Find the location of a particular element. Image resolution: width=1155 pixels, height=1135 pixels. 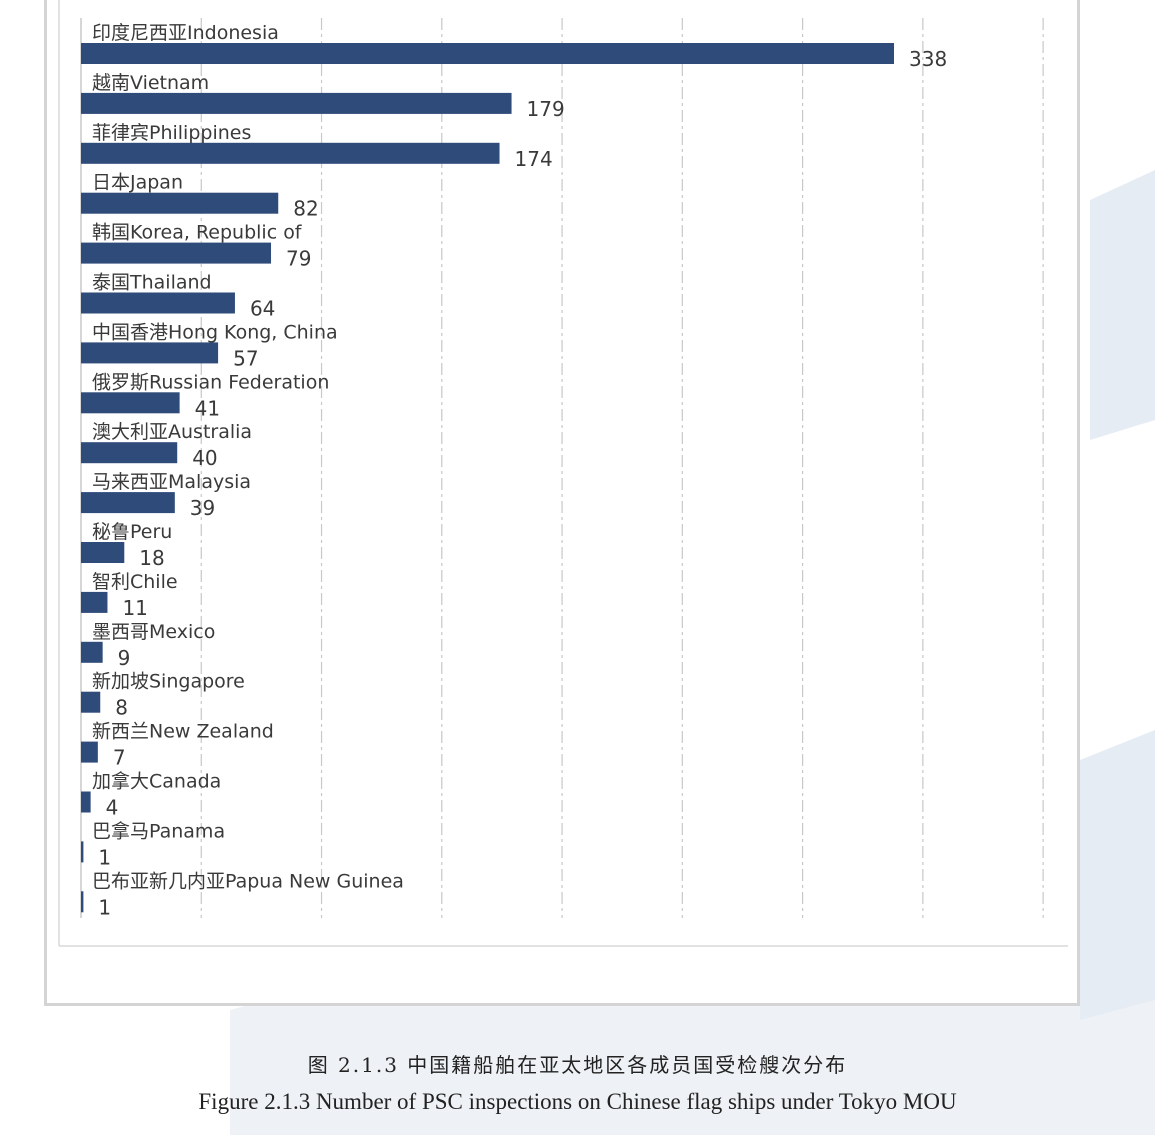

value-label-3: 174 is located at coordinates (534, 159).